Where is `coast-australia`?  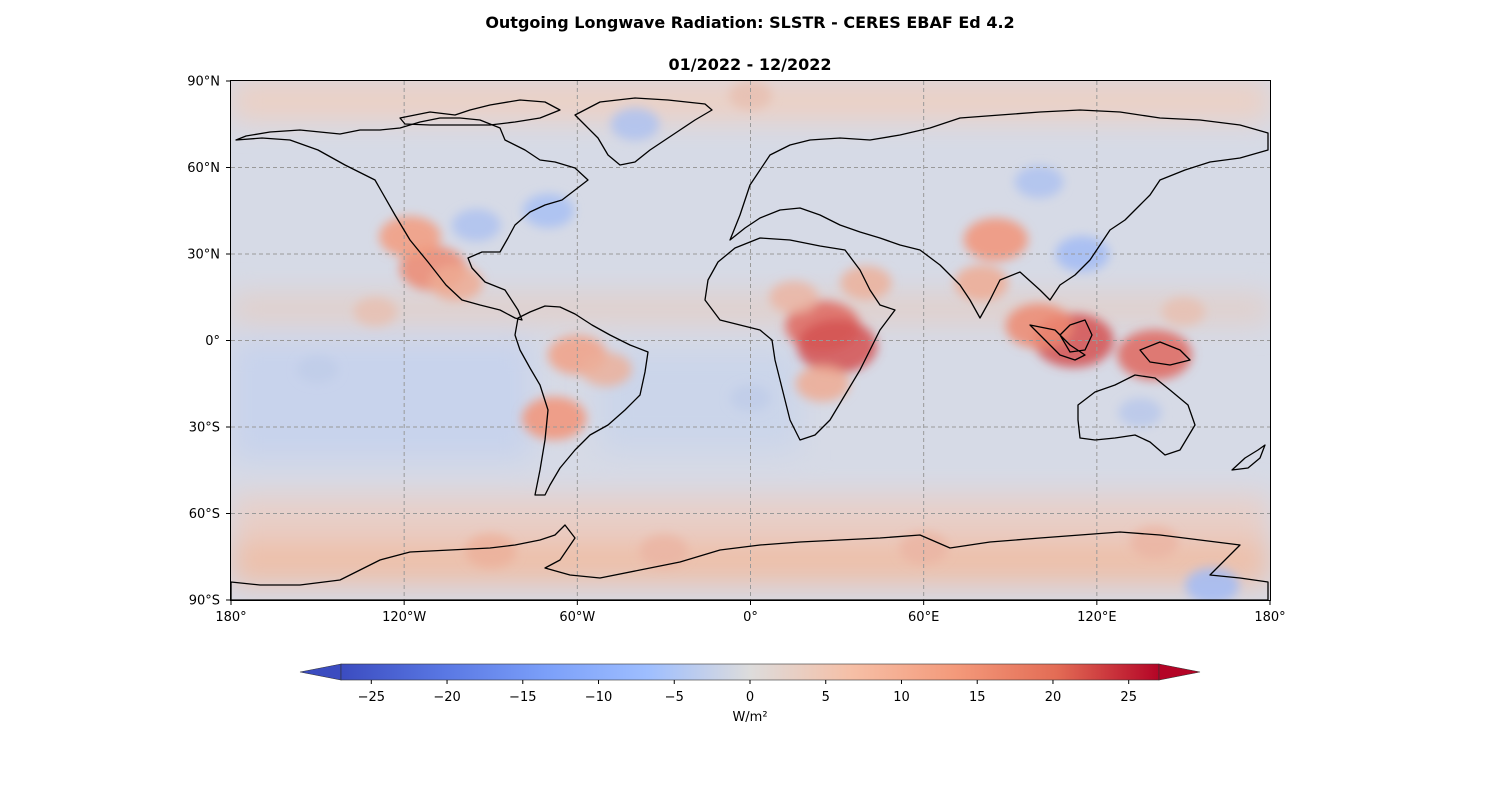 coast-australia is located at coordinates (1136, 415).